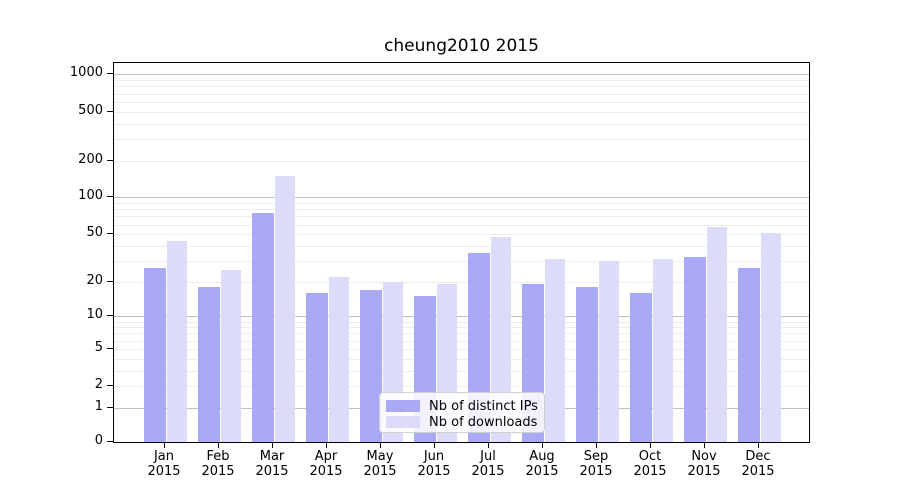 Image resolution: width=900 pixels, height=500 pixels. What do you see at coordinates (86, 73) in the screenshot?
I see `y-tick-label: 1000` at bounding box center [86, 73].